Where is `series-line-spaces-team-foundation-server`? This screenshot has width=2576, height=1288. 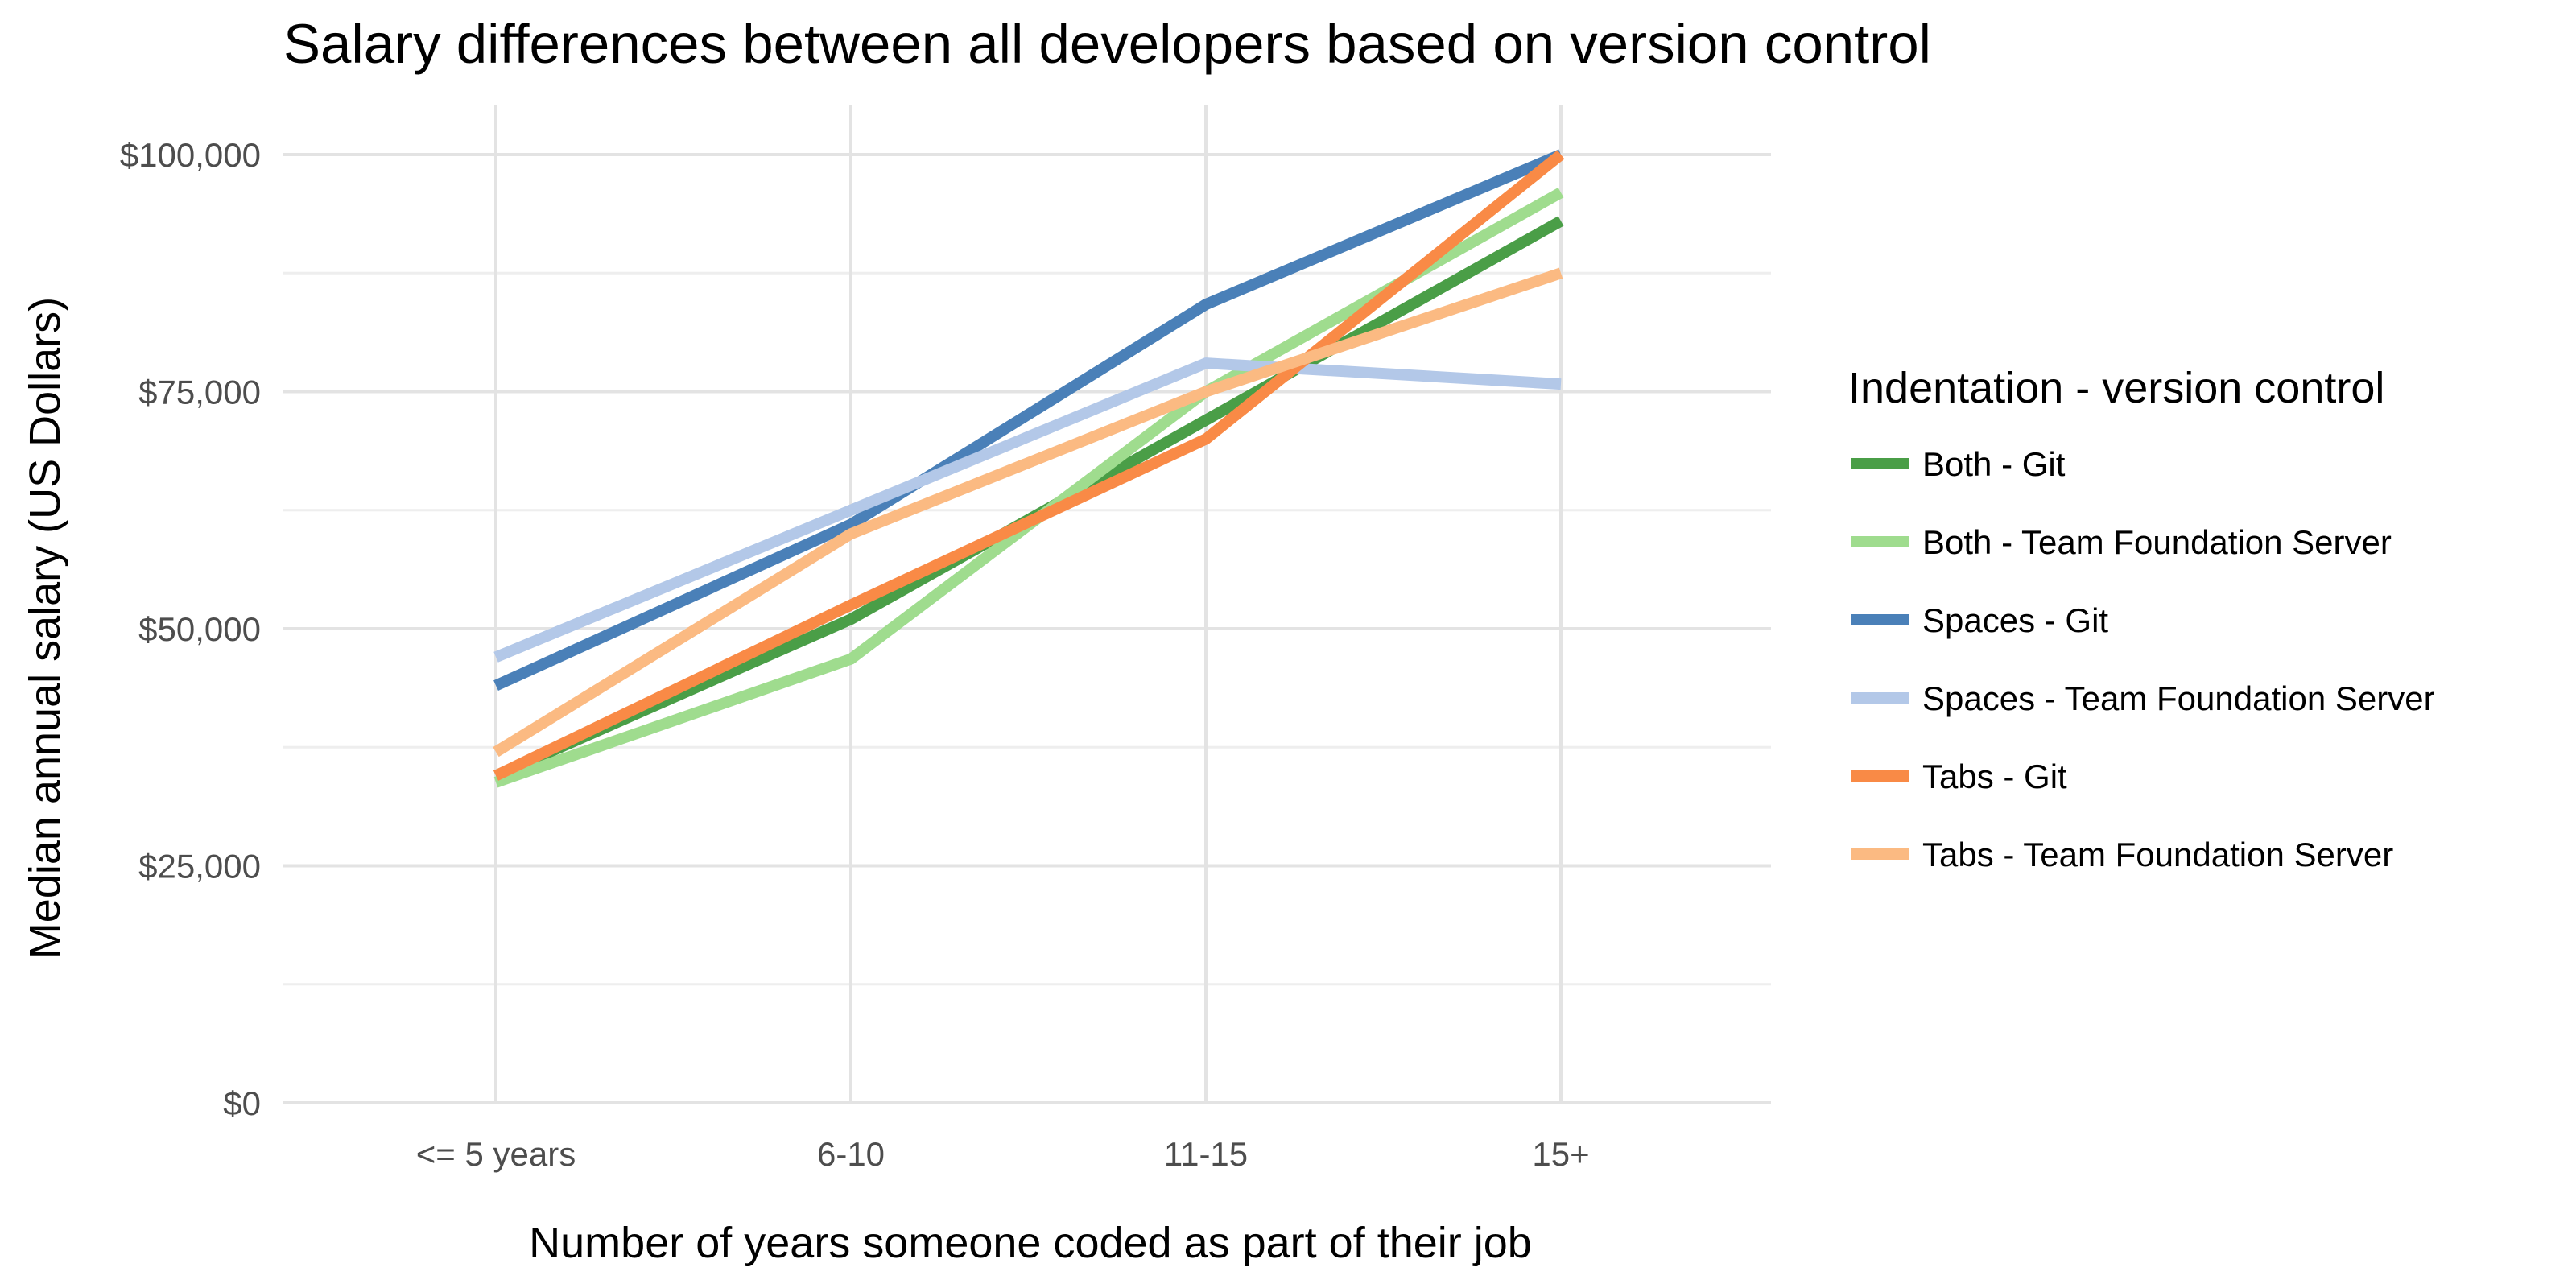 series-line-spaces-team-foundation-server is located at coordinates (1027, 510).